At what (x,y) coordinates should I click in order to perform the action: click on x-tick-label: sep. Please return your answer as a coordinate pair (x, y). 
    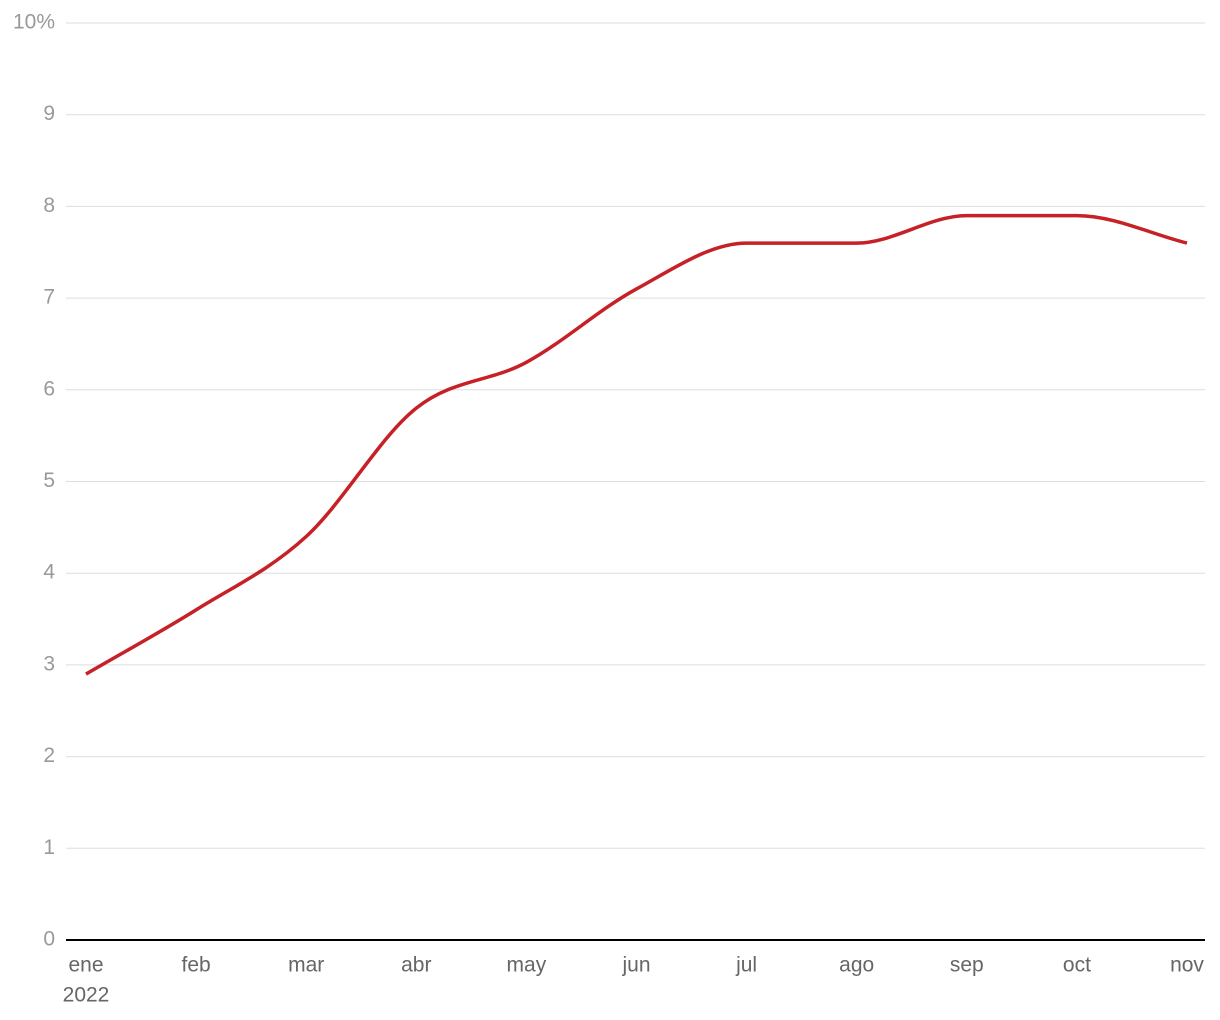
    Looking at the image, I should click on (967, 965).